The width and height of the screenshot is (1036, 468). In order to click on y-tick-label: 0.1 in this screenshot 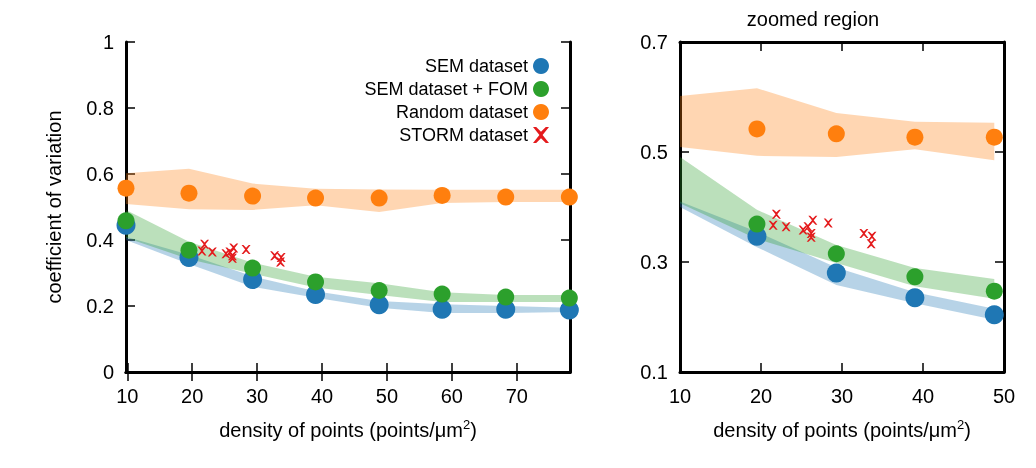, I will do `click(654, 372)`.